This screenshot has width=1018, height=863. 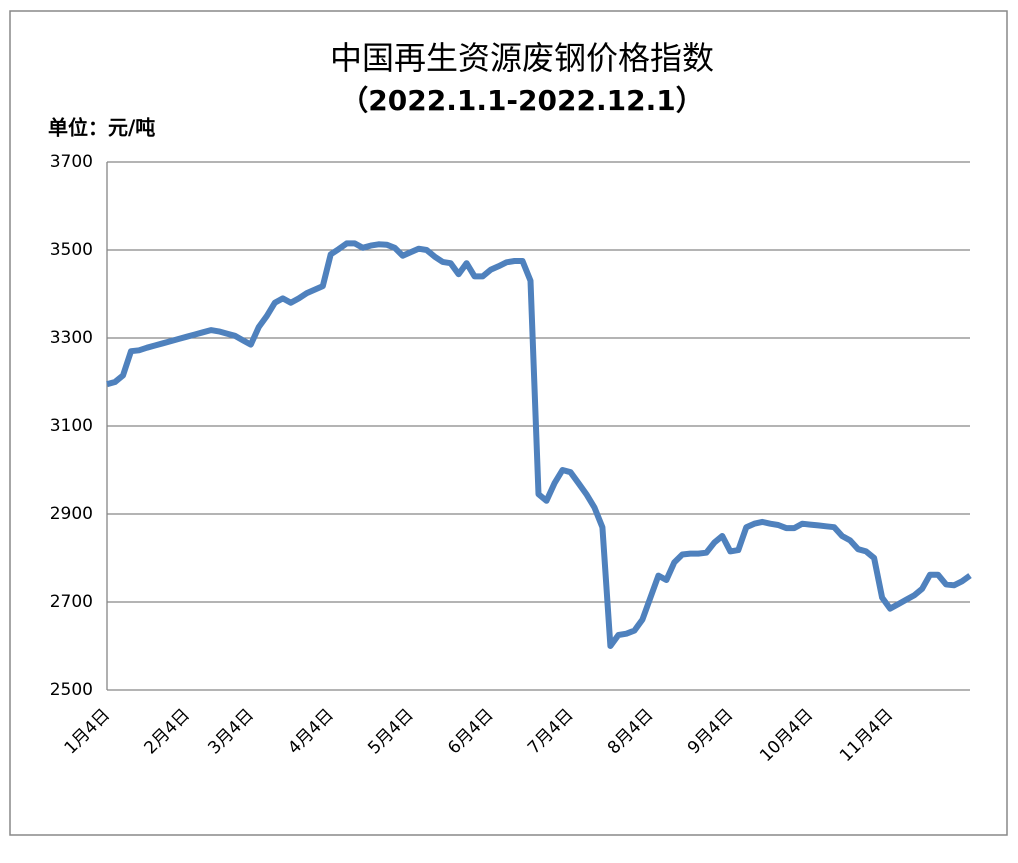 What do you see at coordinates (71, 250) in the screenshot?
I see `y-tick-label: 3500` at bounding box center [71, 250].